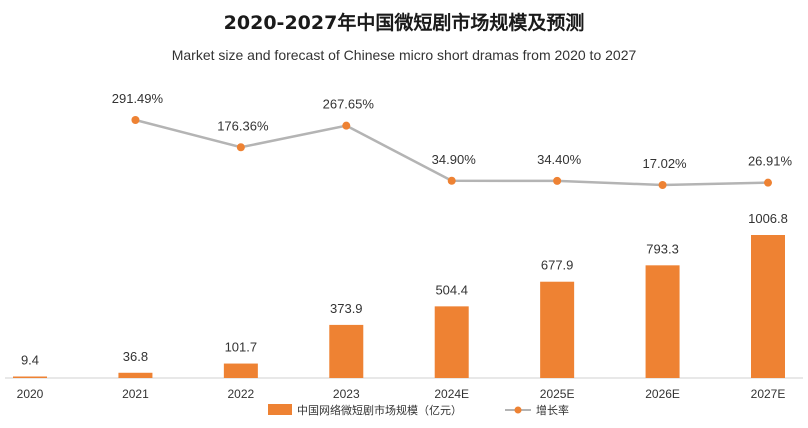  What do you see at coordinates (241, 394) in the screenshot?
I see `x-tick-label-2022: 2022` at bounding box center [241, 394].